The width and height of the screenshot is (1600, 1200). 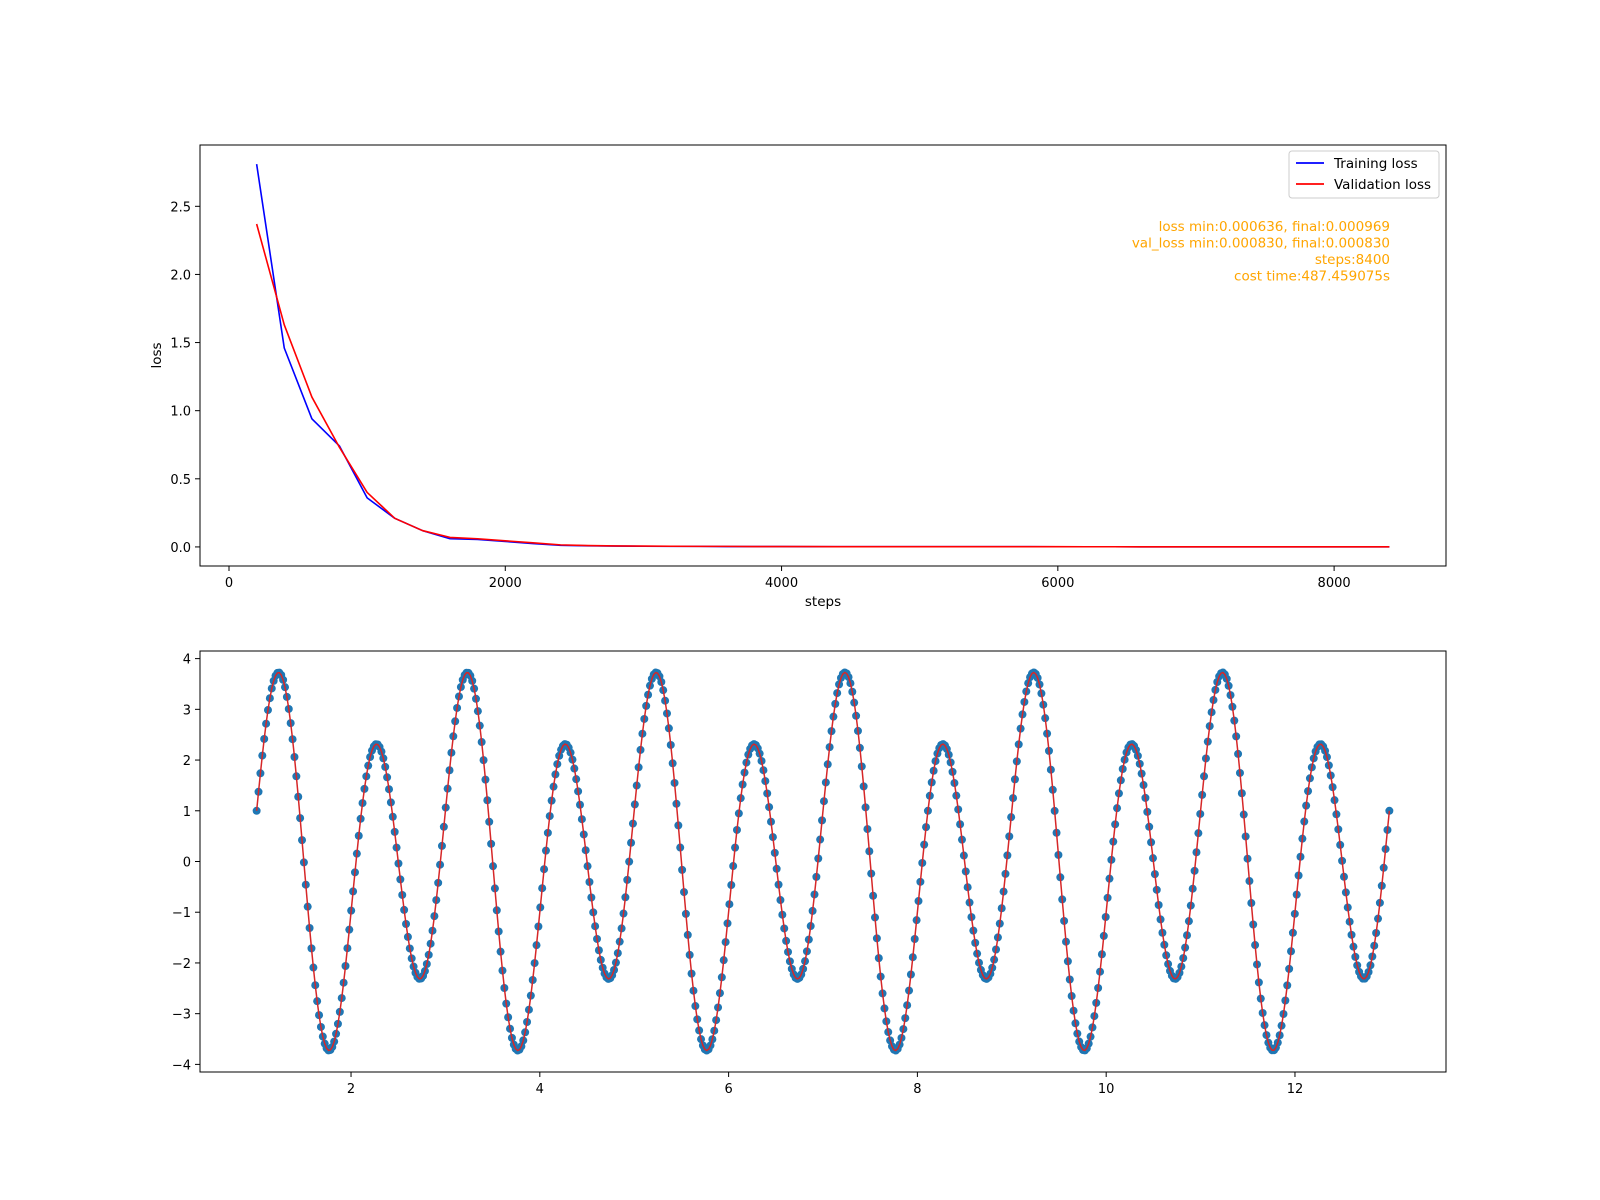 What do you see at coordinates (187, 863) in the screenshot?
I see `y-tick-label: 0` at bounding box center [187, 863].